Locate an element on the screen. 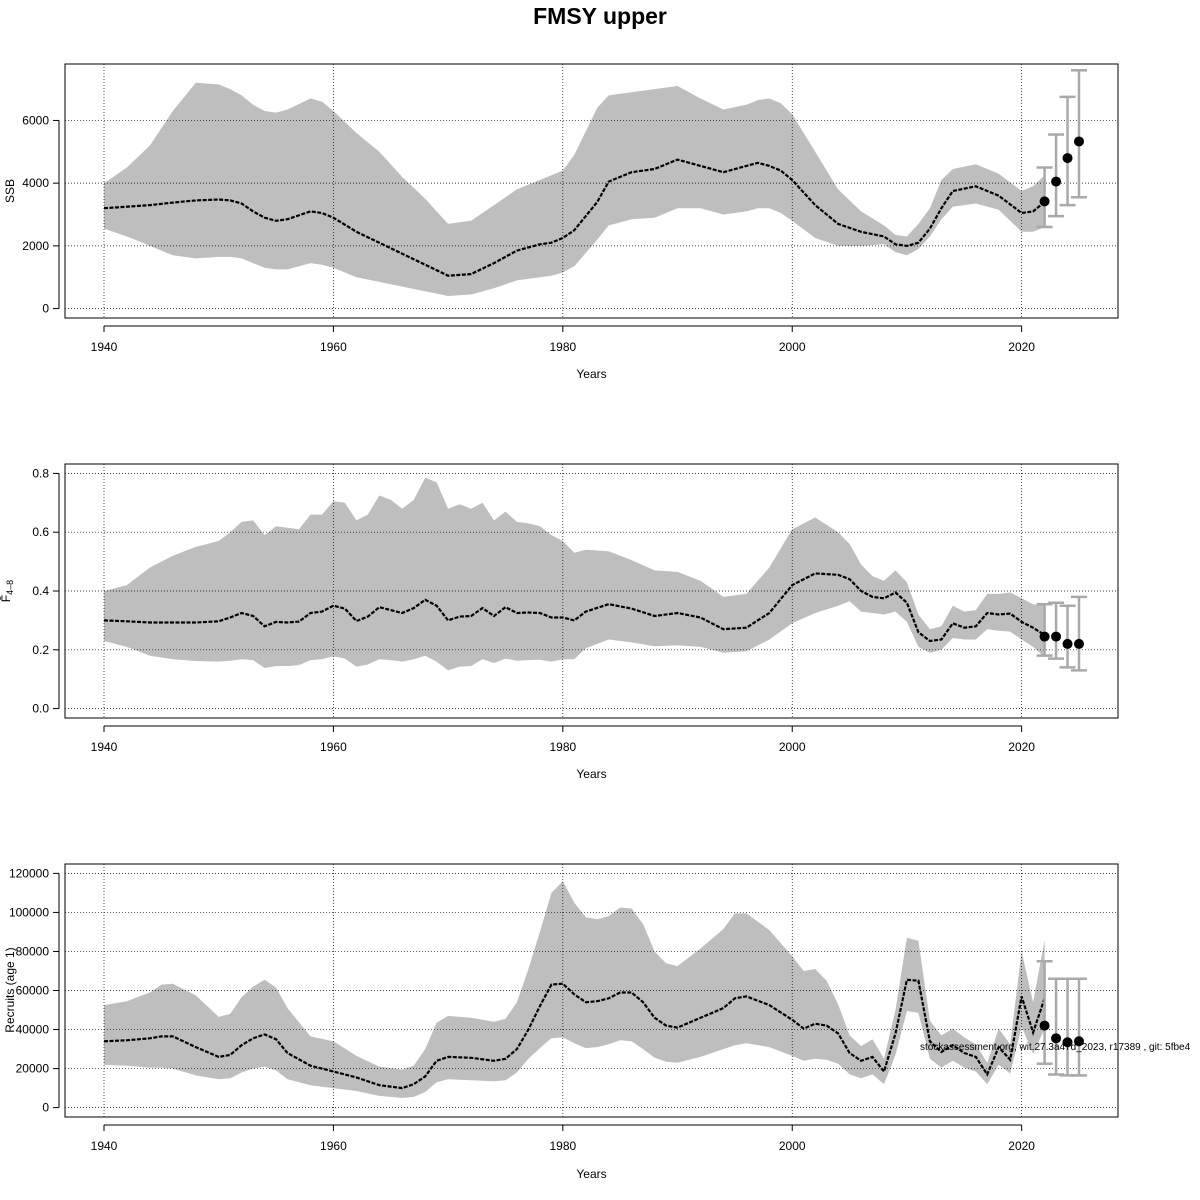 This screenshot has height=1200, width=1200. y-axis-label: SSB is located at coordinates (10, 191).